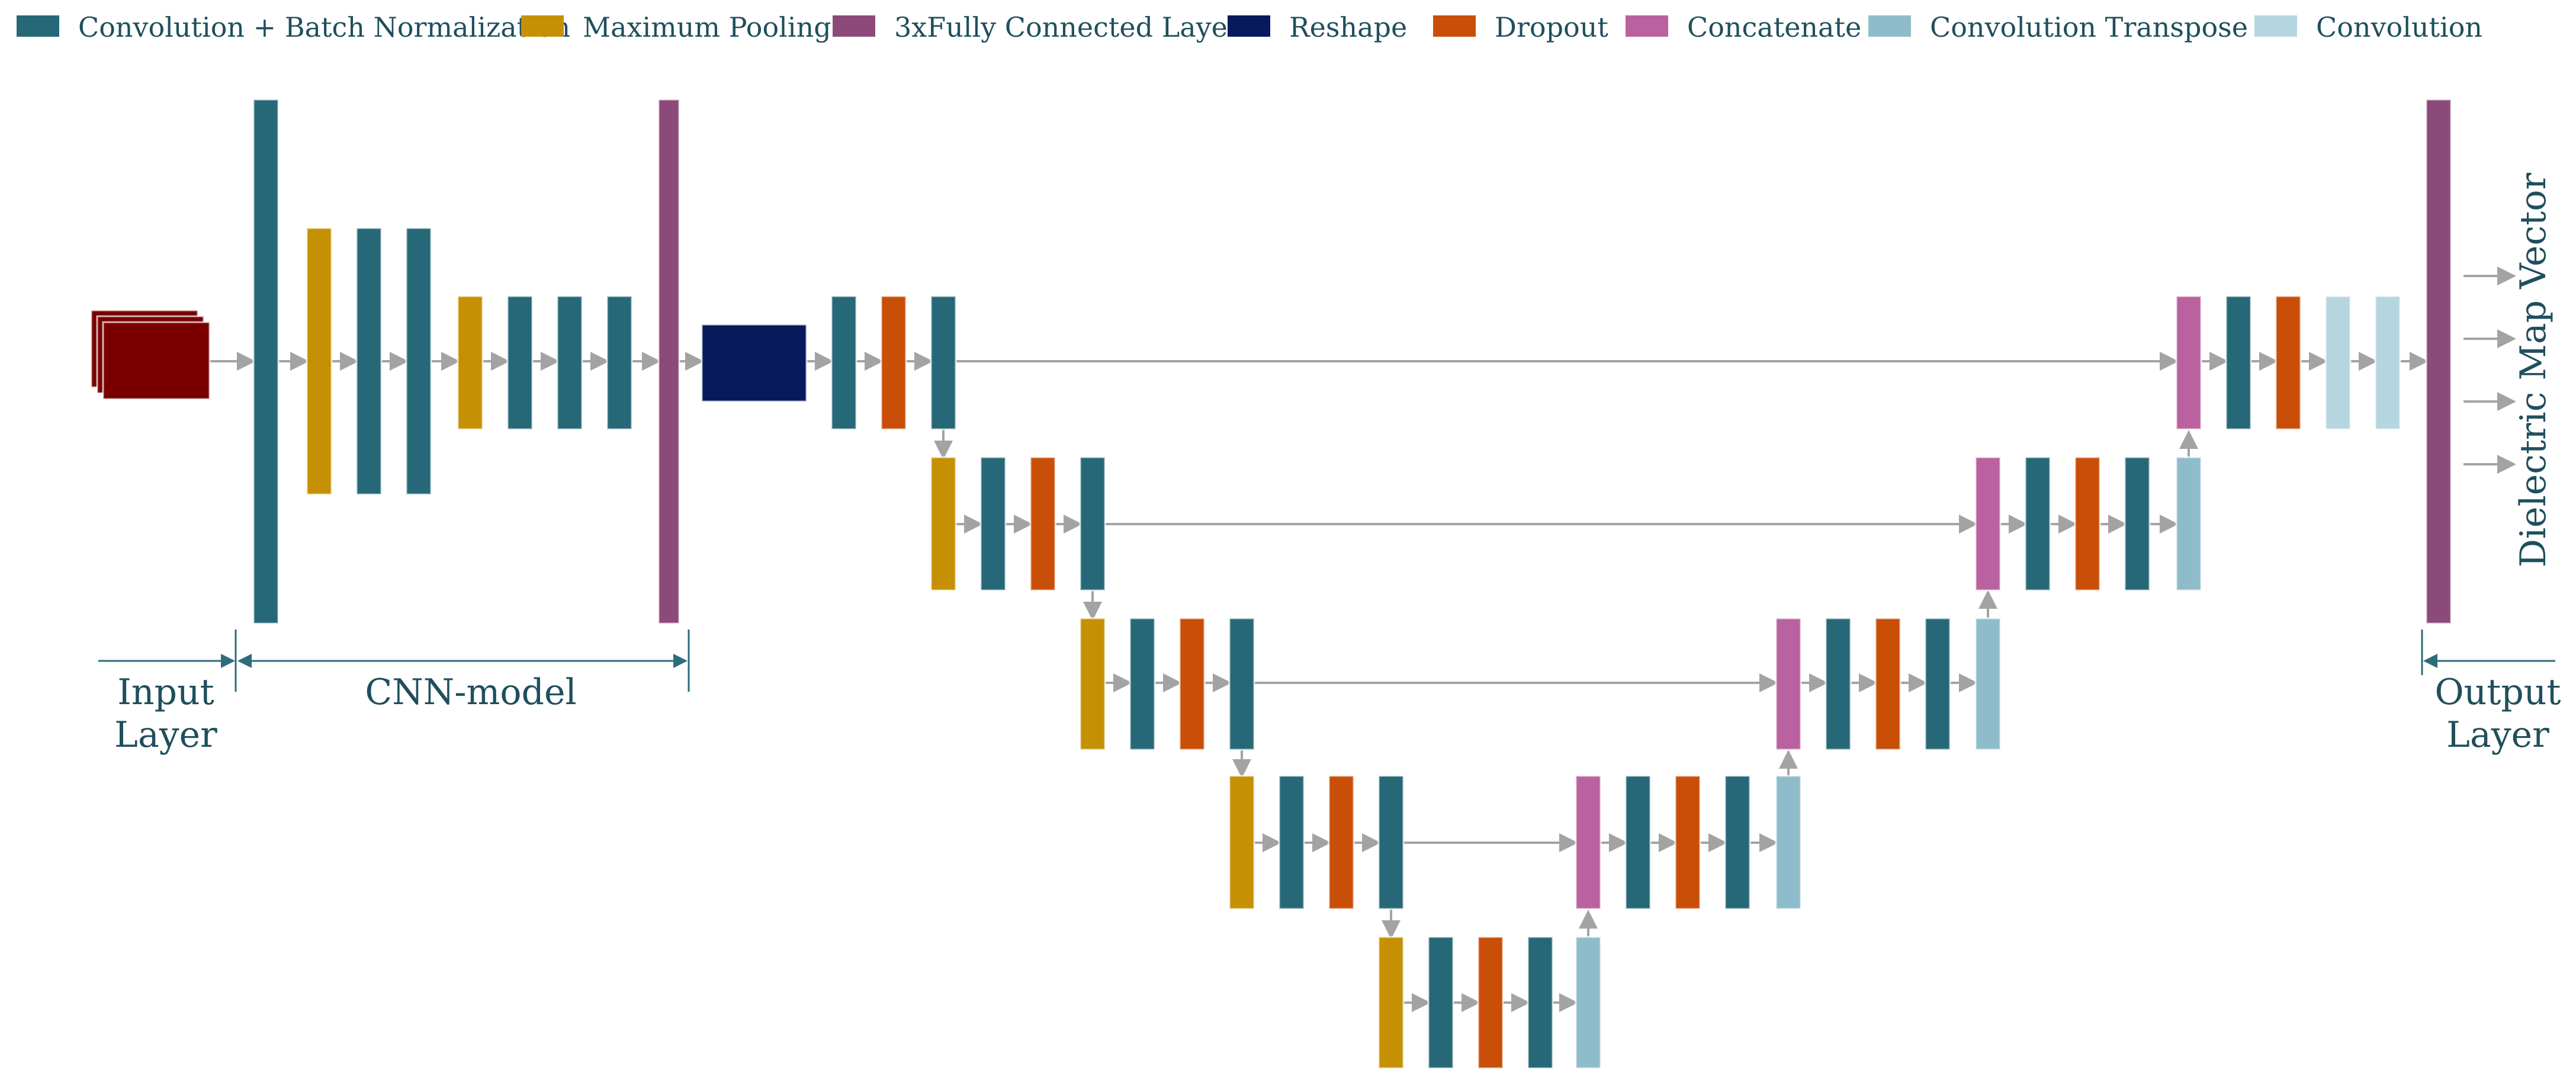  I want to click on cnn-model-label: CNN-model, so click(470, 693).